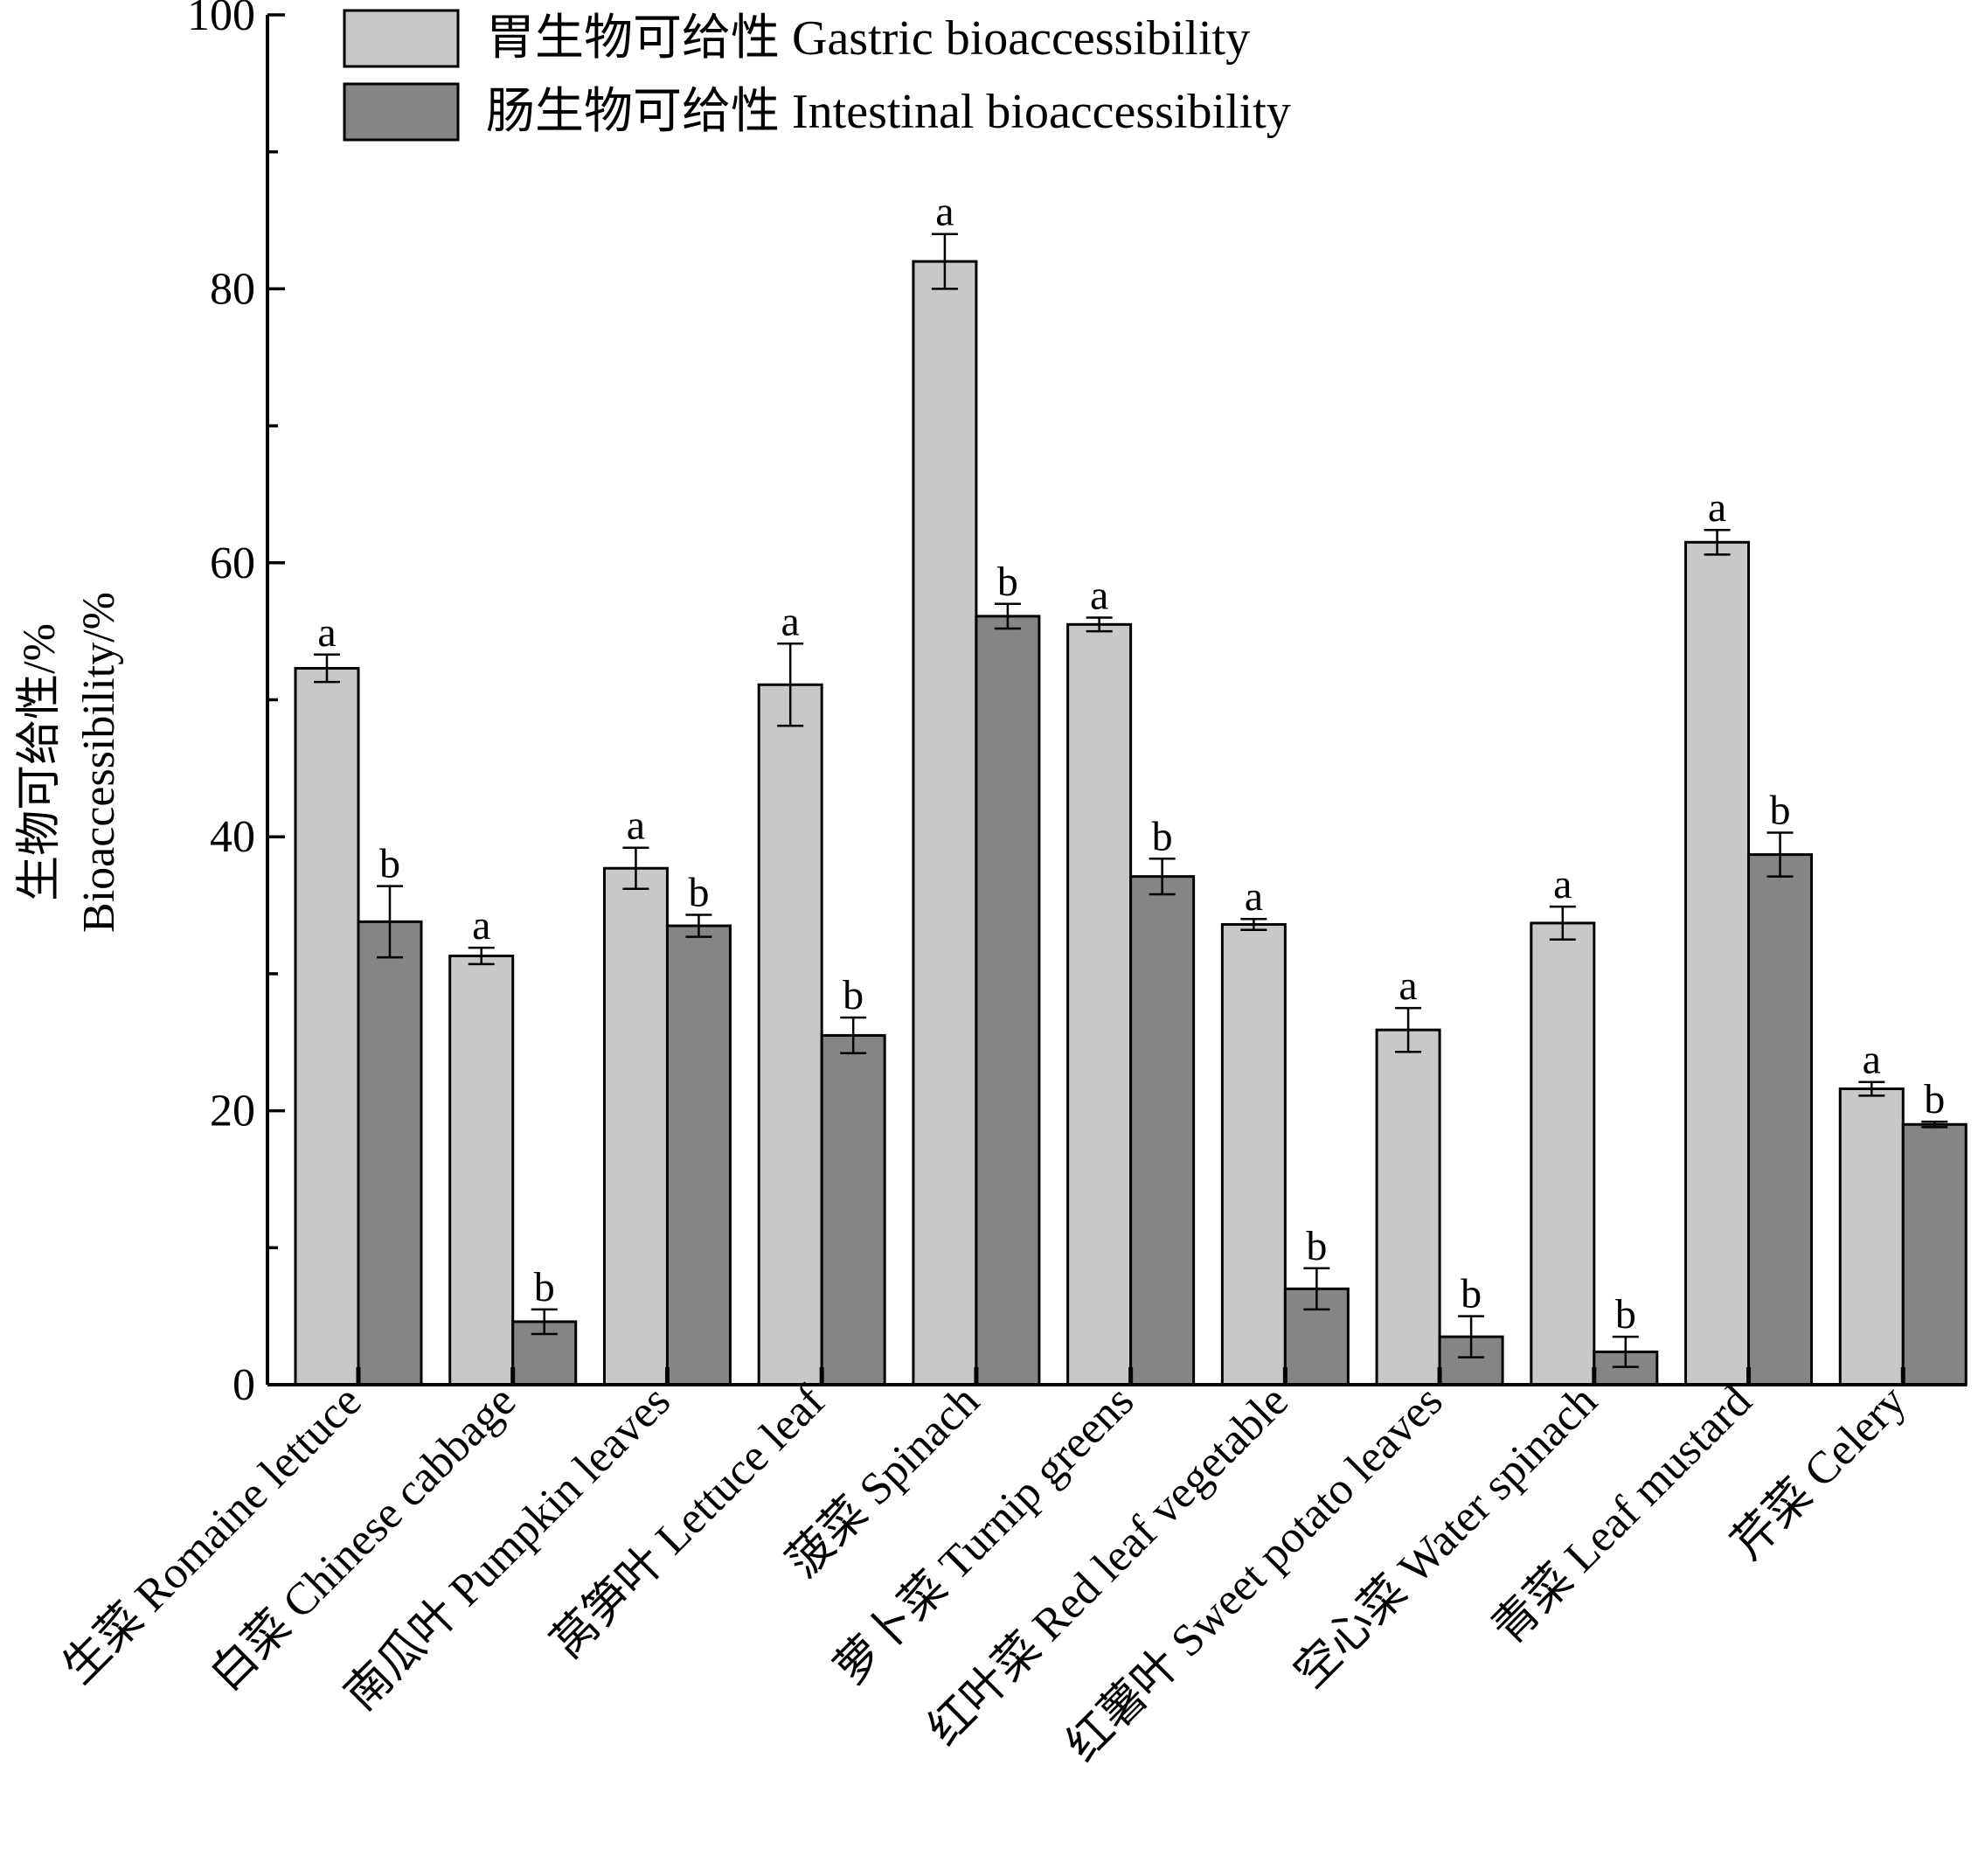 Image resolution: width=1985 pixels, height=1876 pixels. I want to click on legend-label-gastric: 胃生物可给性 Gastric bioaccessibility, so click(868, 38).